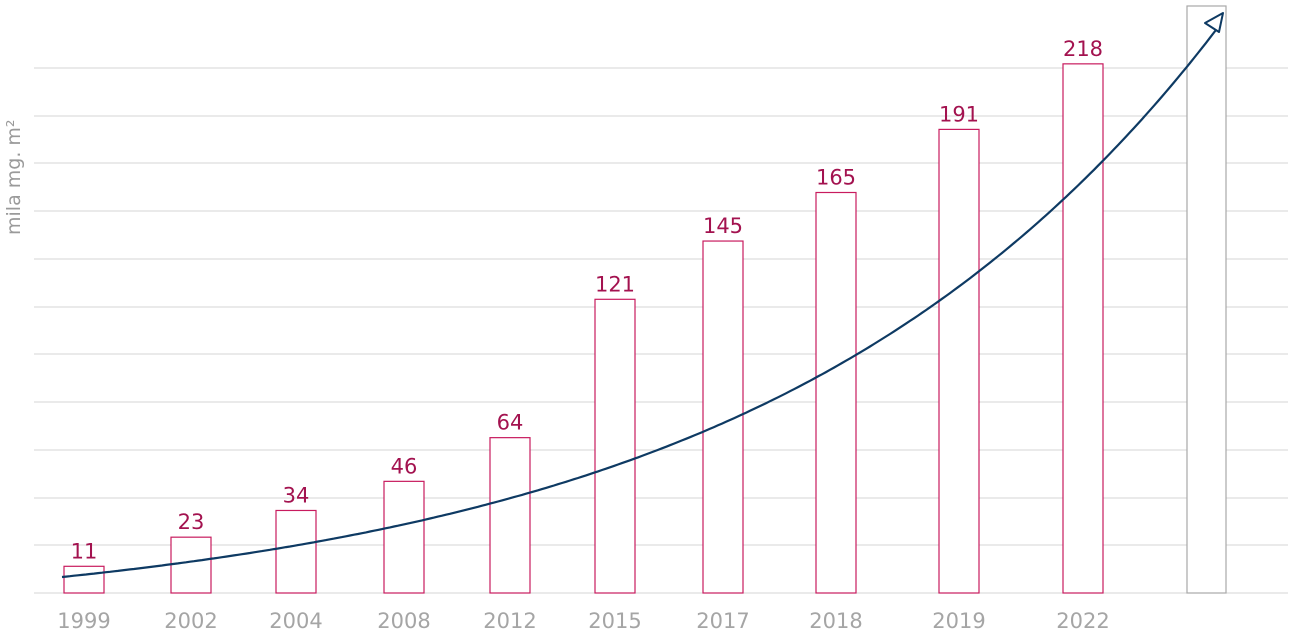  I want to click on x-tick-1999: 1999, so click(83, 621).